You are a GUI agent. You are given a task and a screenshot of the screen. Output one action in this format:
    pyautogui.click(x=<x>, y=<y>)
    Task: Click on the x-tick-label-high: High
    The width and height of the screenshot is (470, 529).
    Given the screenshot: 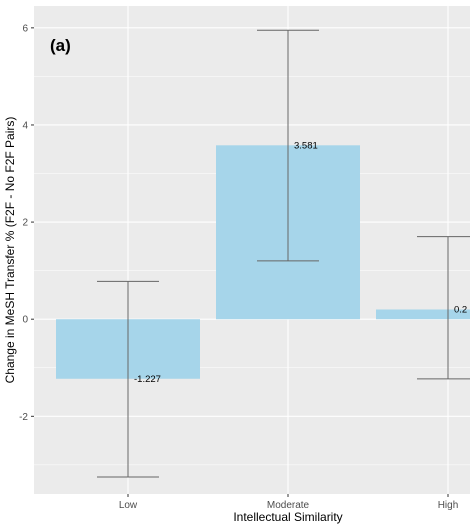 What is the action you would take?
    pyautogui.click(x=448, y=505)
    